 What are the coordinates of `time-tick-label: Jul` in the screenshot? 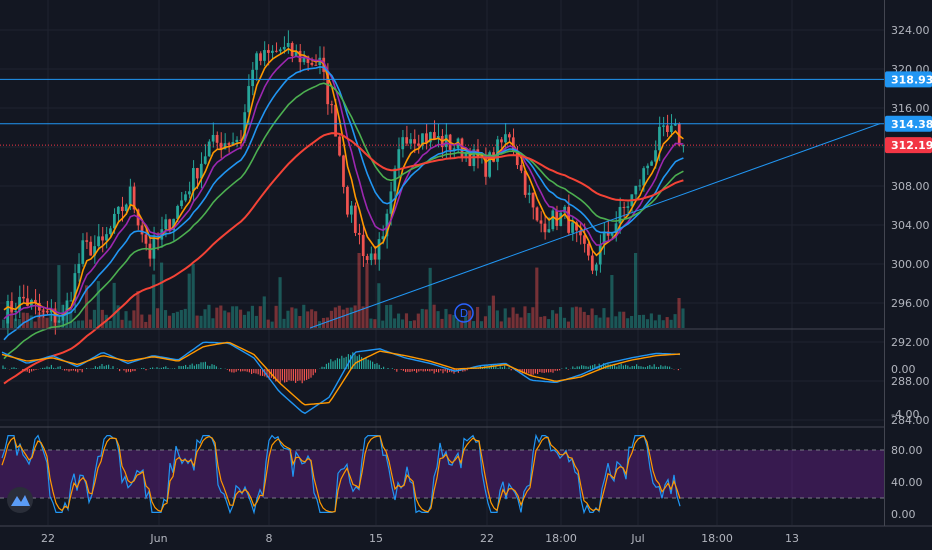 It's located at (637, 538).